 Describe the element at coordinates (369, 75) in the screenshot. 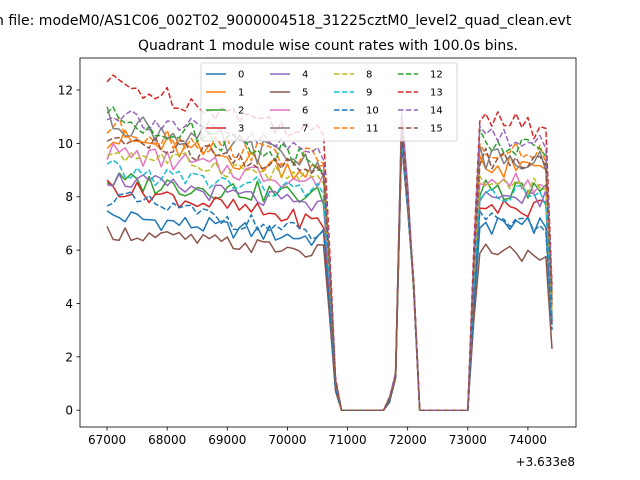

I see `legend-label-8: 8` at that location.